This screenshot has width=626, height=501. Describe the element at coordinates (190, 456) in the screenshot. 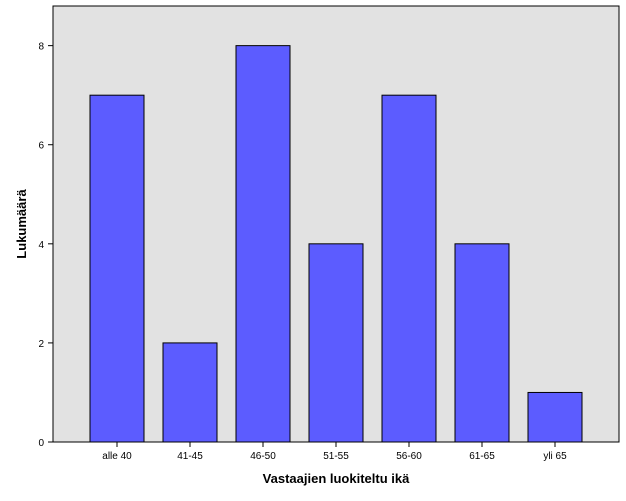

I see `x-tick-label: 41-45` at that location.